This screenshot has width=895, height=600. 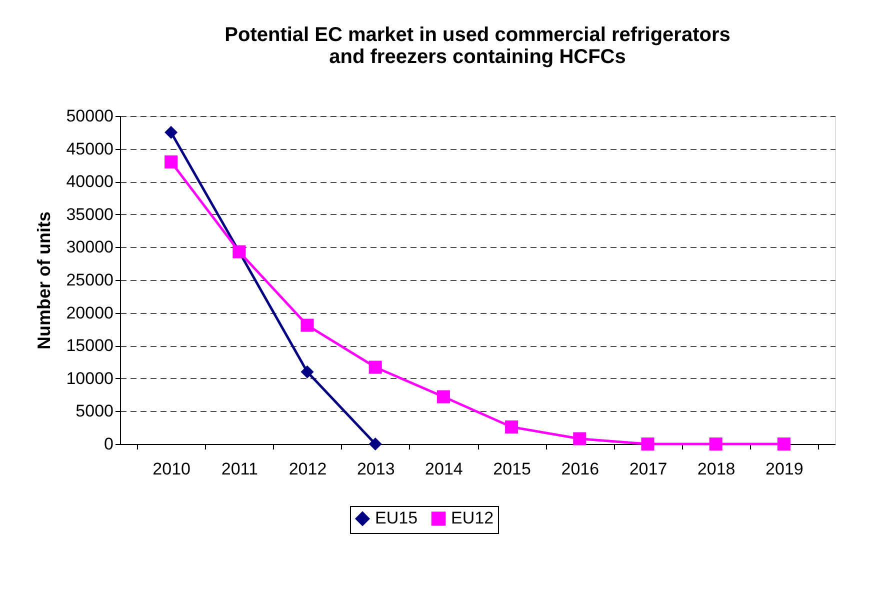 I want to click on y-tick-label: 50000, so click(x=90, y=116).